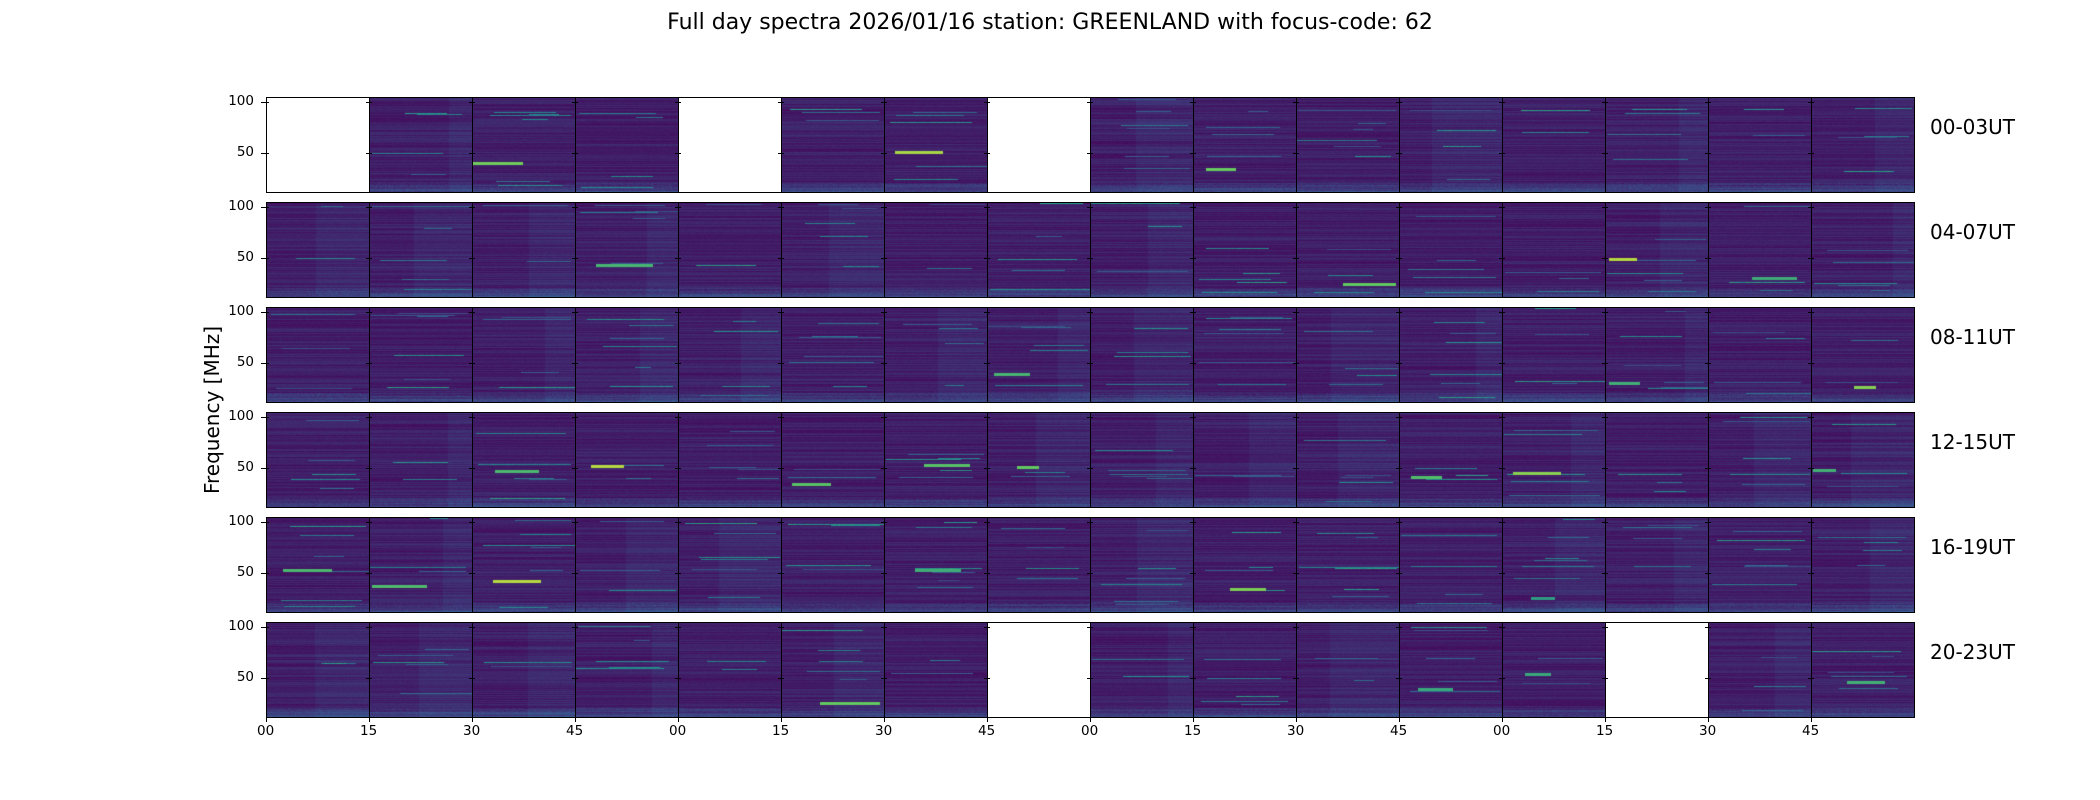 Image resolution: width=2100 pixels, height=800 pixels. What do you see at coordinates (1972, 232) in the screenshot?
I see `row-label: 04-07UT` at bounding box center [1972, 232].